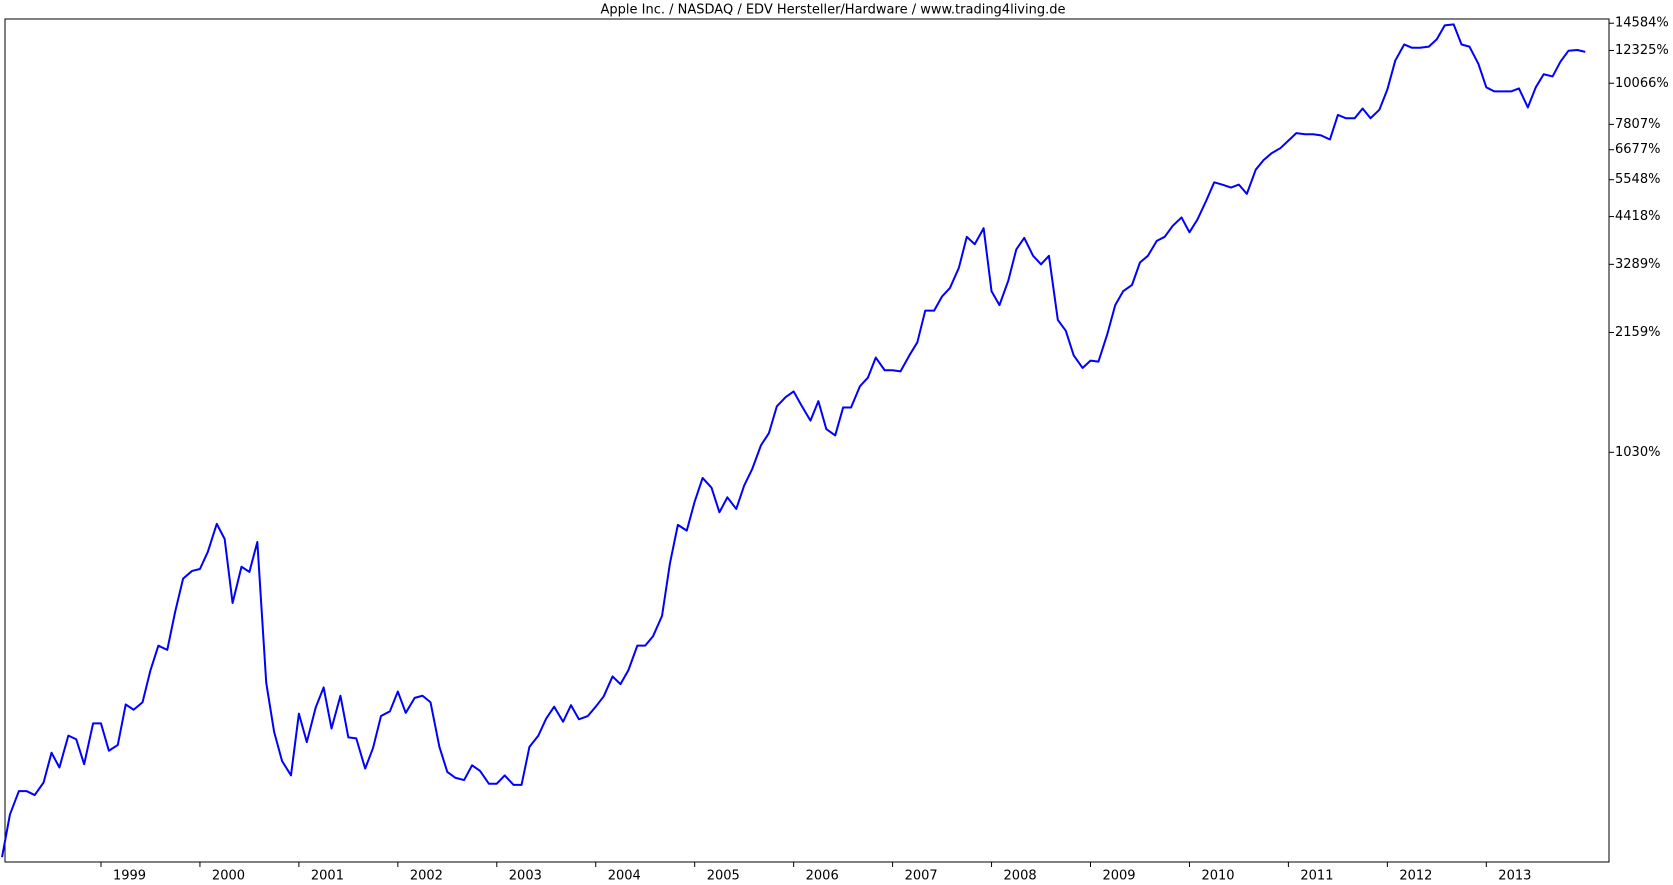 The height and width of the screenshot is (885, 1673). I want to click on x-tick-label: 2009, so click(1118, 876).